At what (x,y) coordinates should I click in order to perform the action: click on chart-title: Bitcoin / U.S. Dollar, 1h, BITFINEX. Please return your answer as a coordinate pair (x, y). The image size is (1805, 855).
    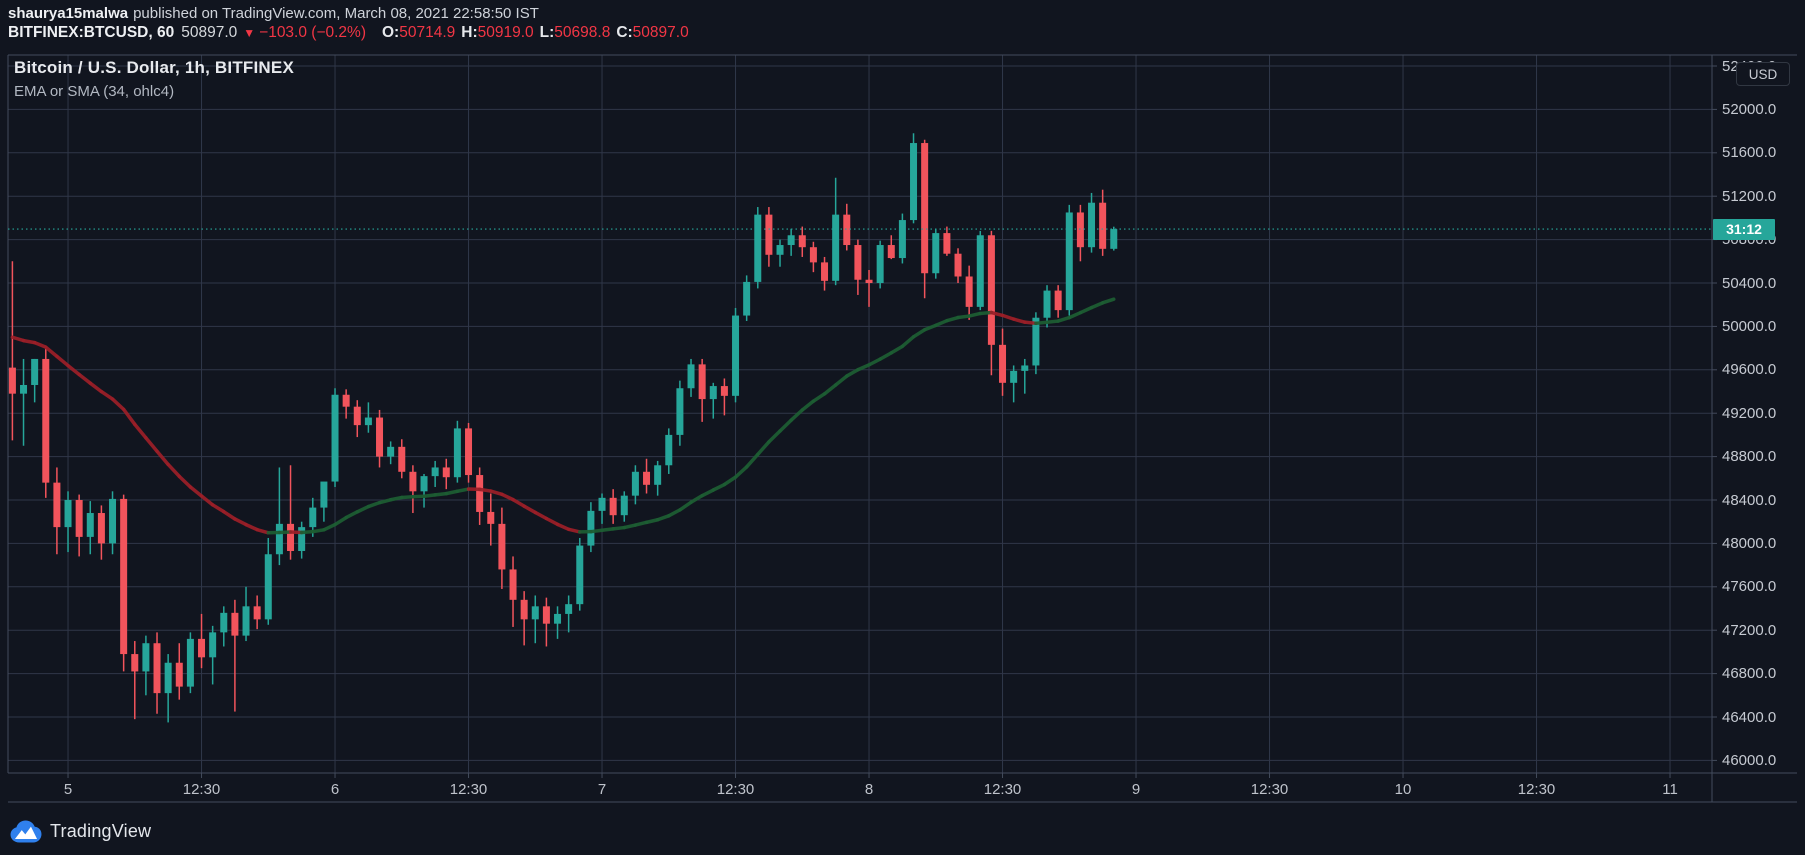
    Looking at the image, I should click on (154, 67).